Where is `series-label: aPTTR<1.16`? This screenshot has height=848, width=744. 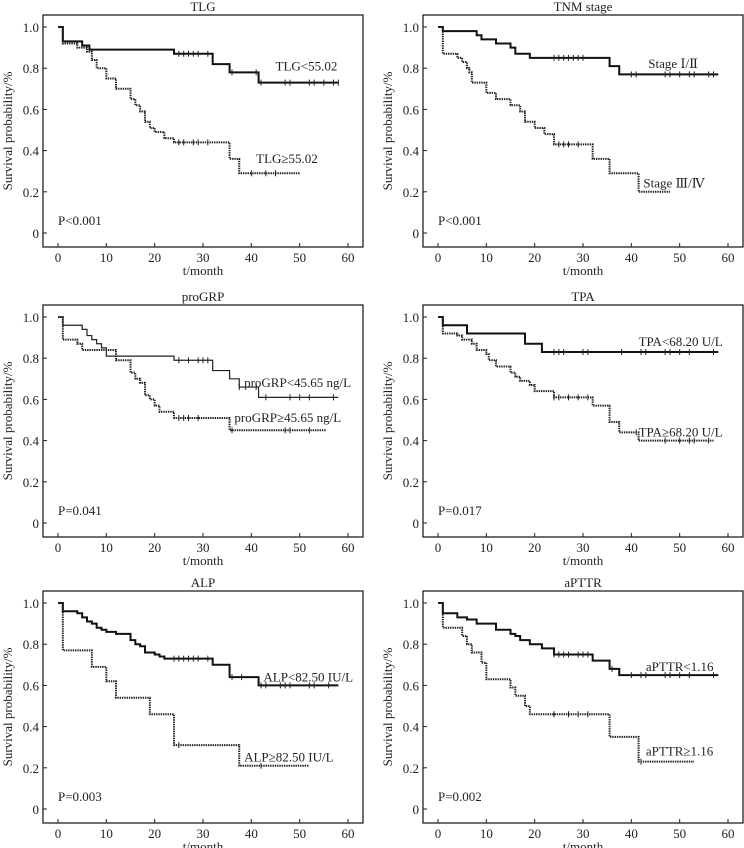
series-label: aPTTR<1.16 is located at coordinates (680, 666).